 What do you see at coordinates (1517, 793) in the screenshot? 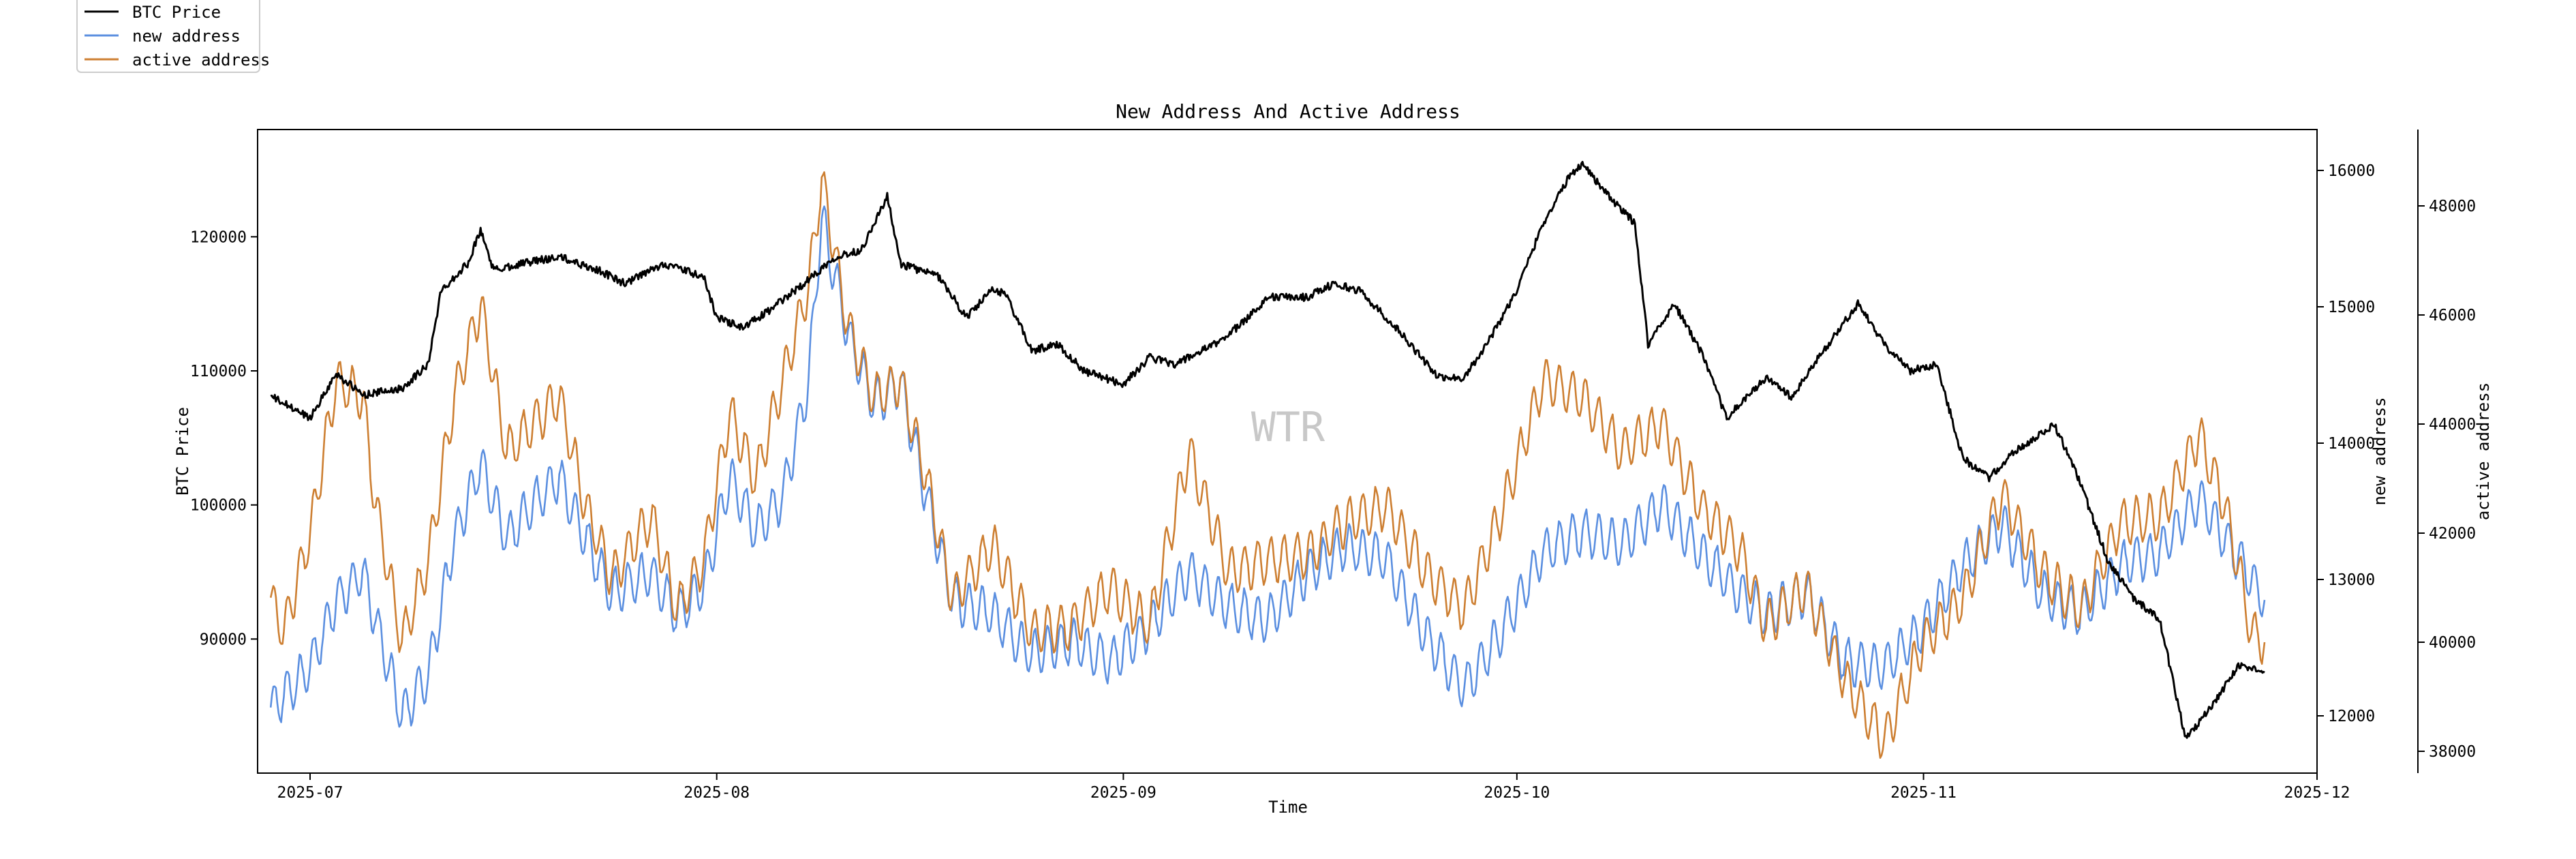
I see `x-tick-label: 2025-10` at bounding box center [1517, 793].